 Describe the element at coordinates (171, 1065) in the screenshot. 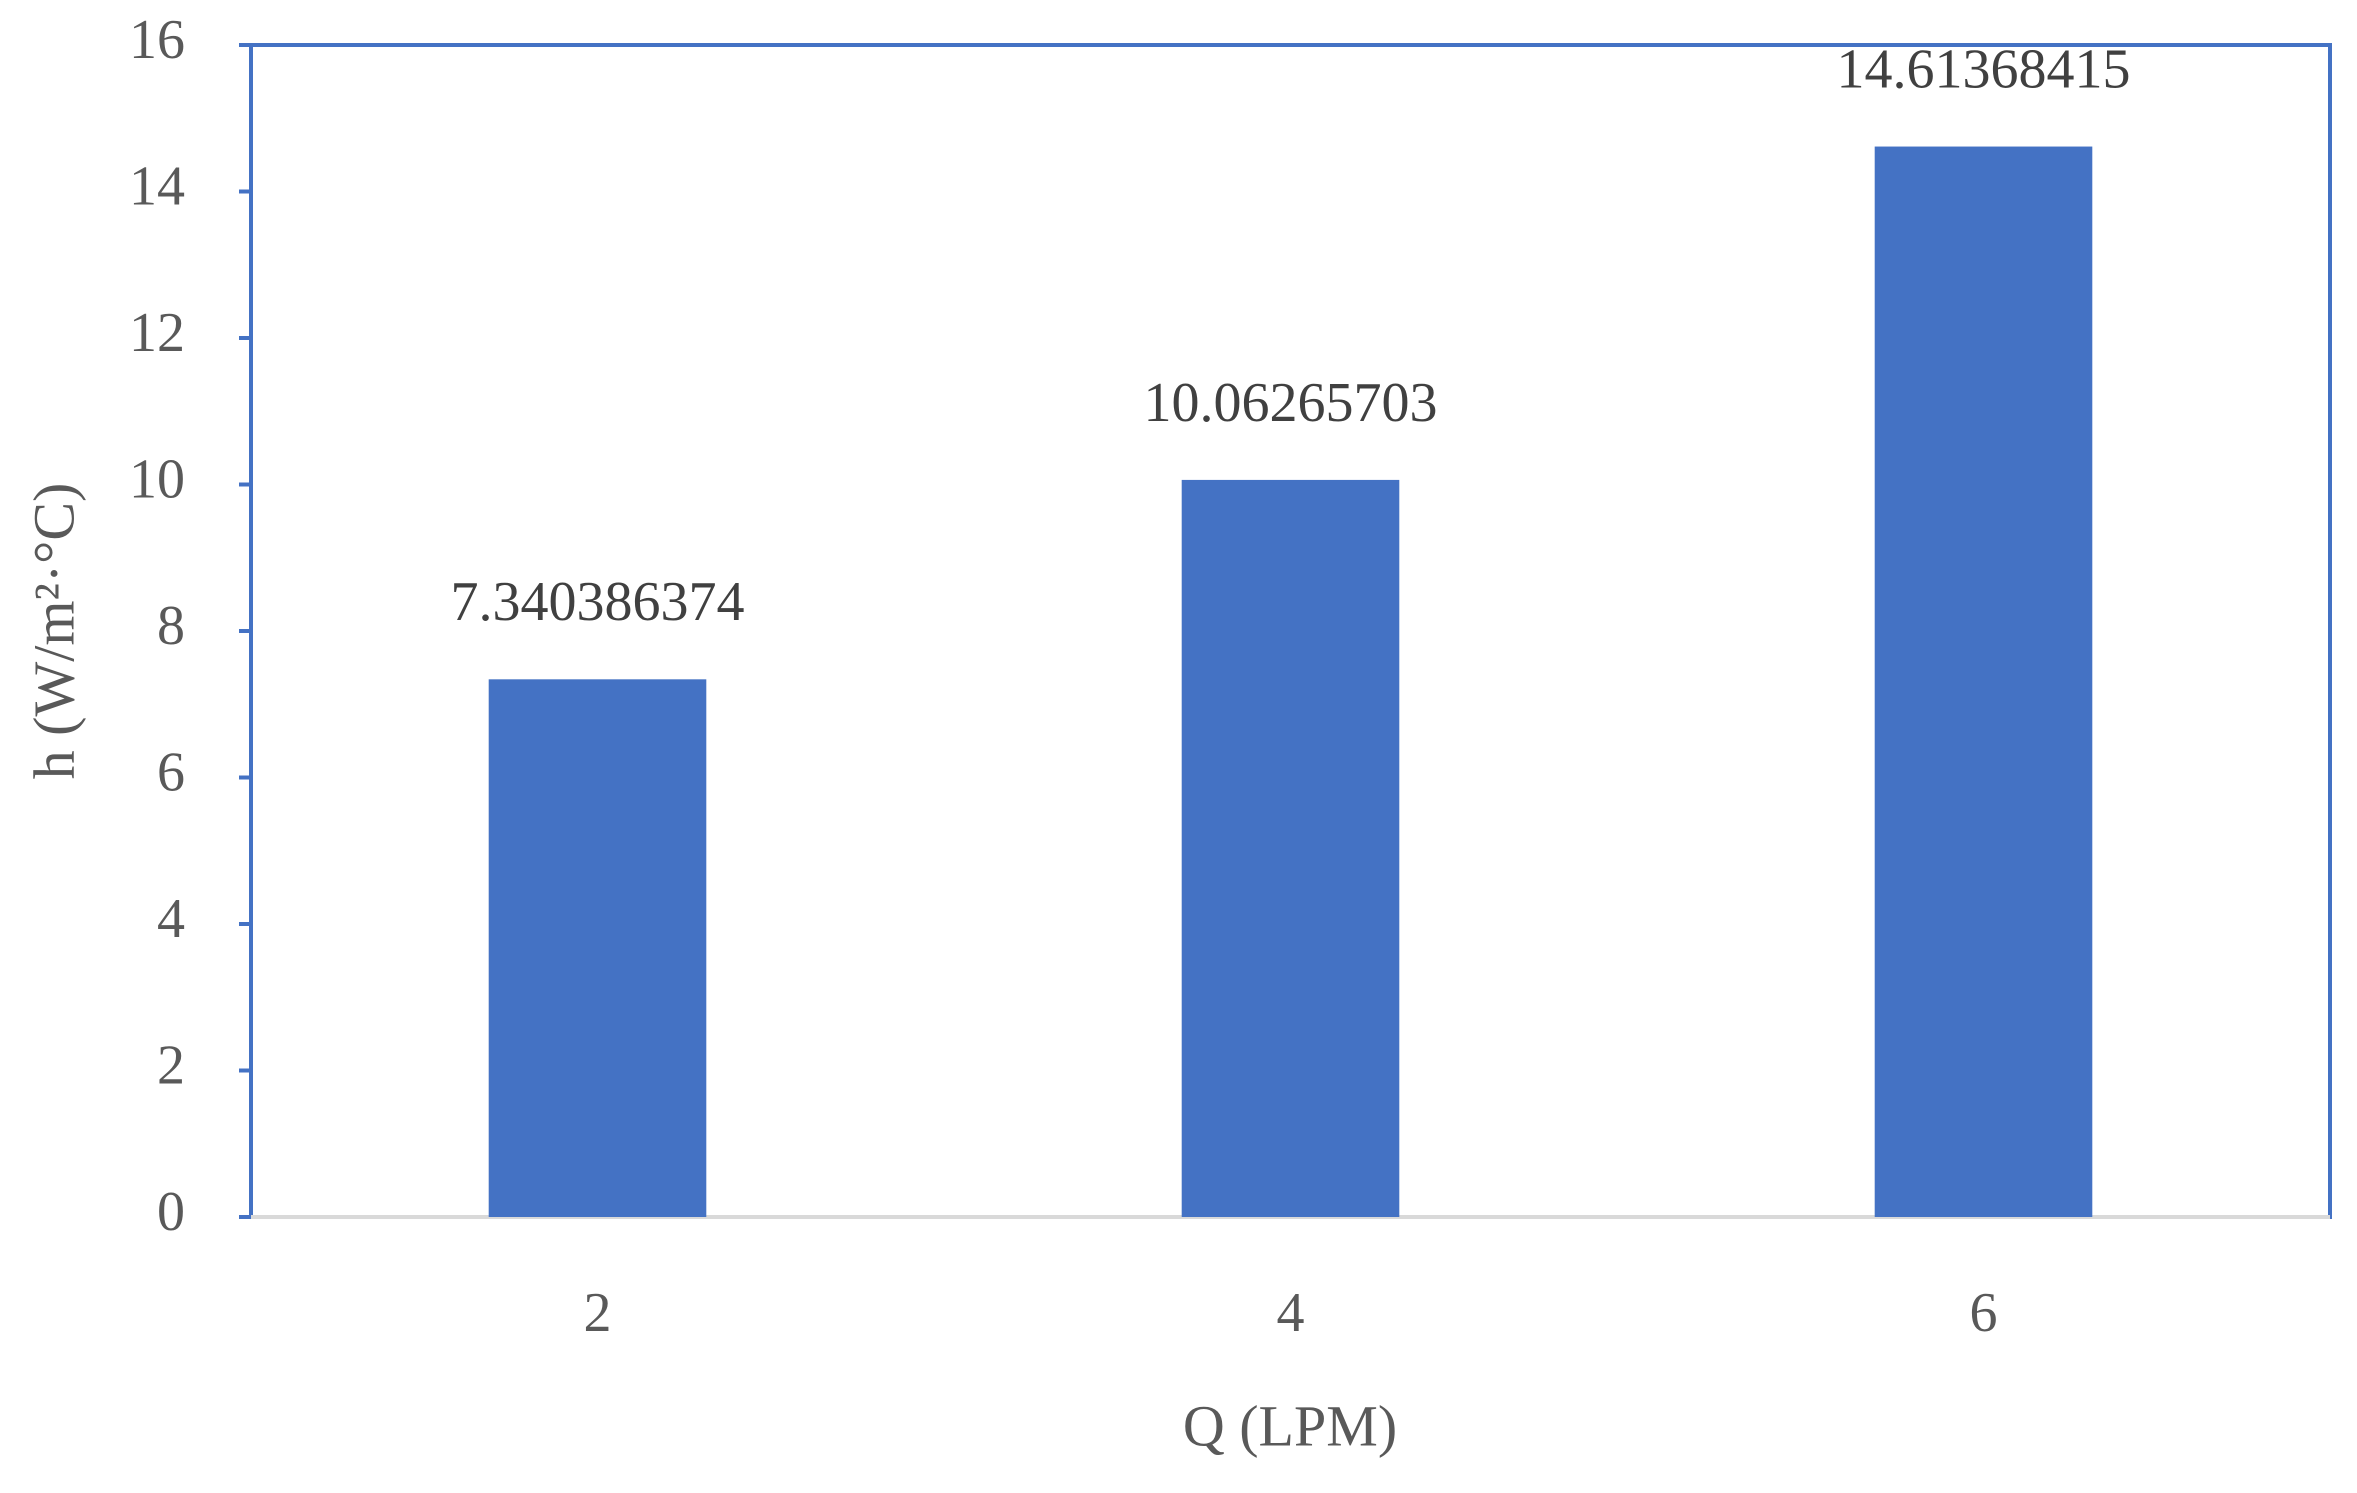

I see `y-tick-label: 2` at that location.